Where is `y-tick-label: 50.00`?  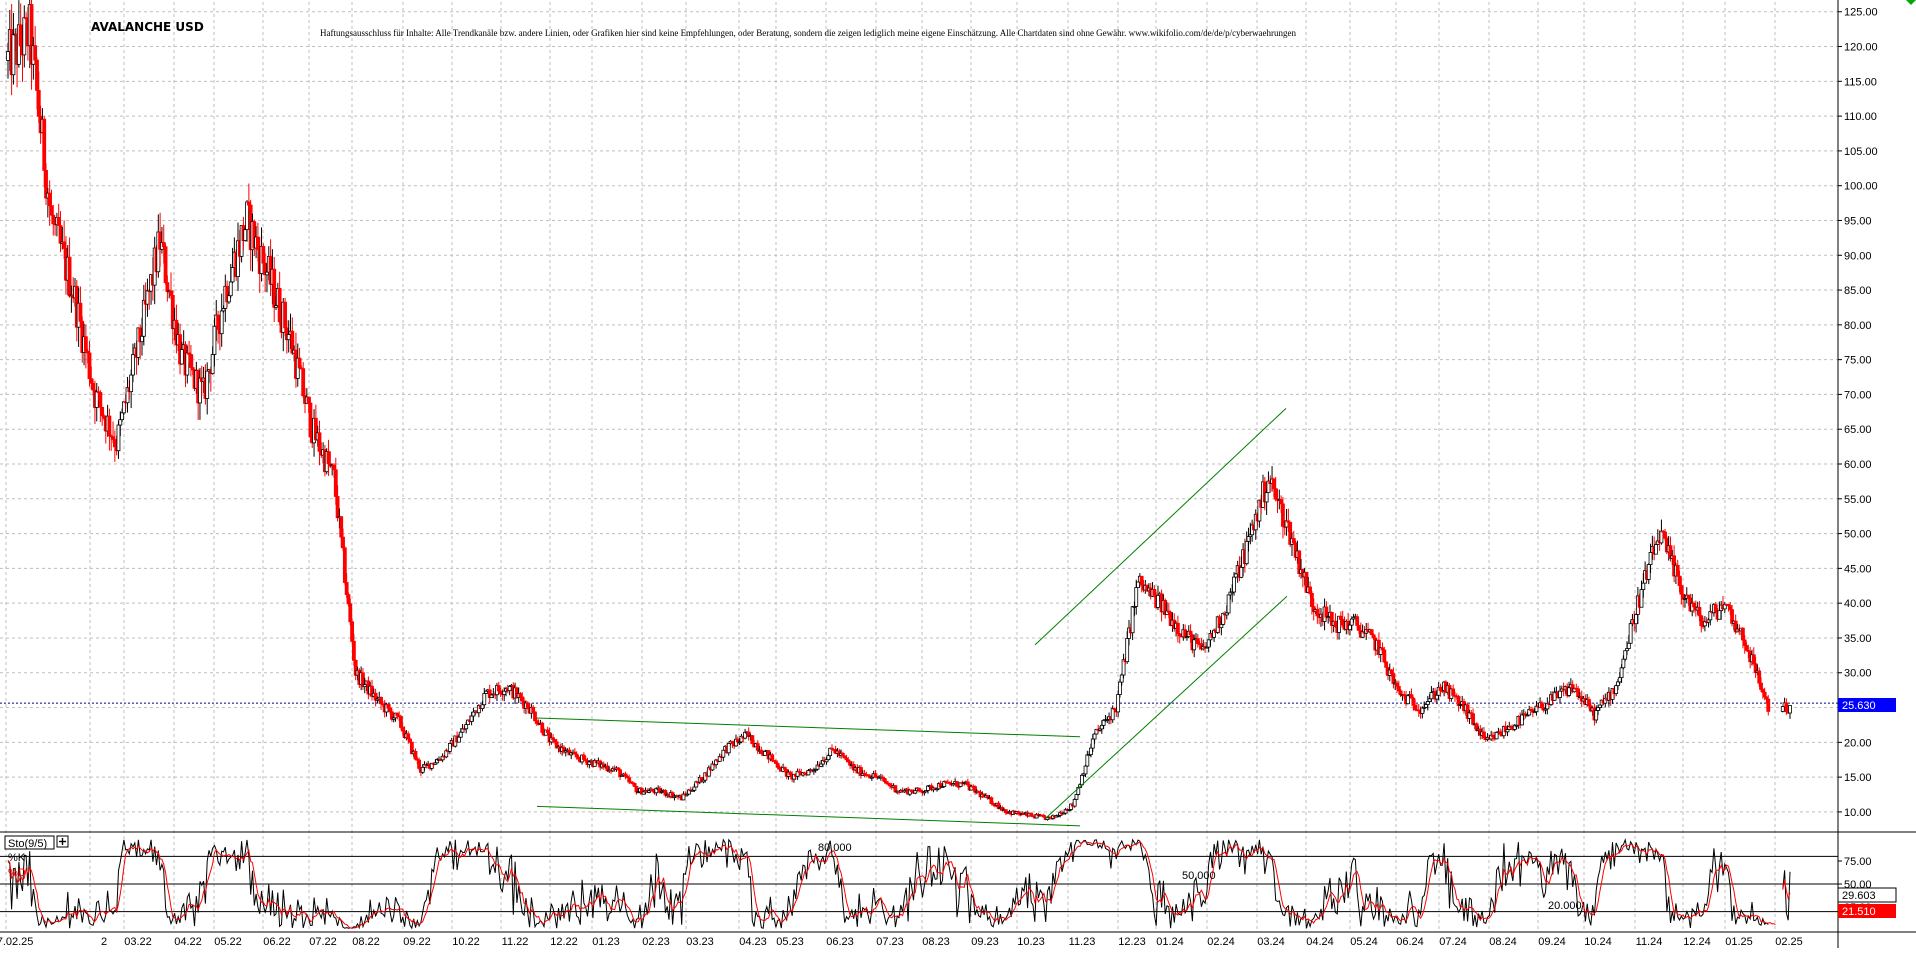 y-tick-label: 50.00 is located at coordinates (1858, 535).